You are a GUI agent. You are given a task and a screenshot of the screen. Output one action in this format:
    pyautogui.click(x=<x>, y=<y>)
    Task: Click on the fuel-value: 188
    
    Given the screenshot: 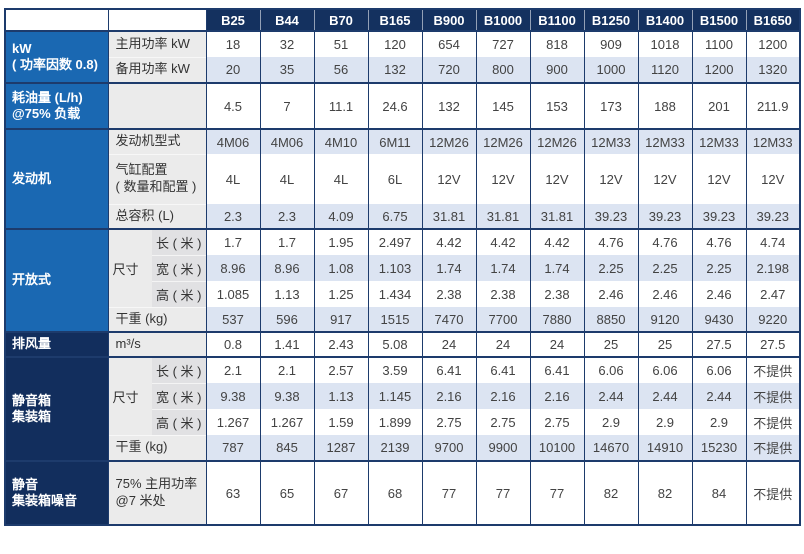 What is the action you would take?
    pyautogui.click(x=664, y=105)
    